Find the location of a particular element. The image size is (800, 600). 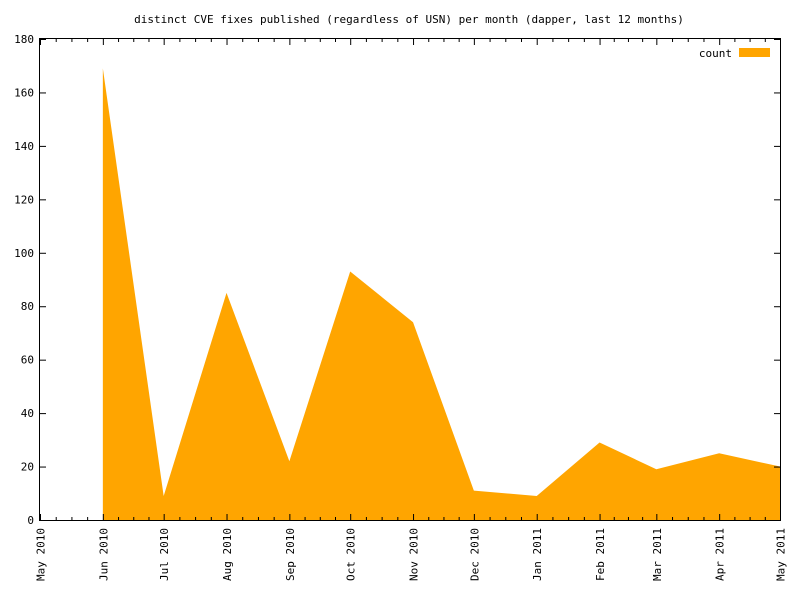

x-tick-label: Jun 2010 is located at coordinates (103, 554).